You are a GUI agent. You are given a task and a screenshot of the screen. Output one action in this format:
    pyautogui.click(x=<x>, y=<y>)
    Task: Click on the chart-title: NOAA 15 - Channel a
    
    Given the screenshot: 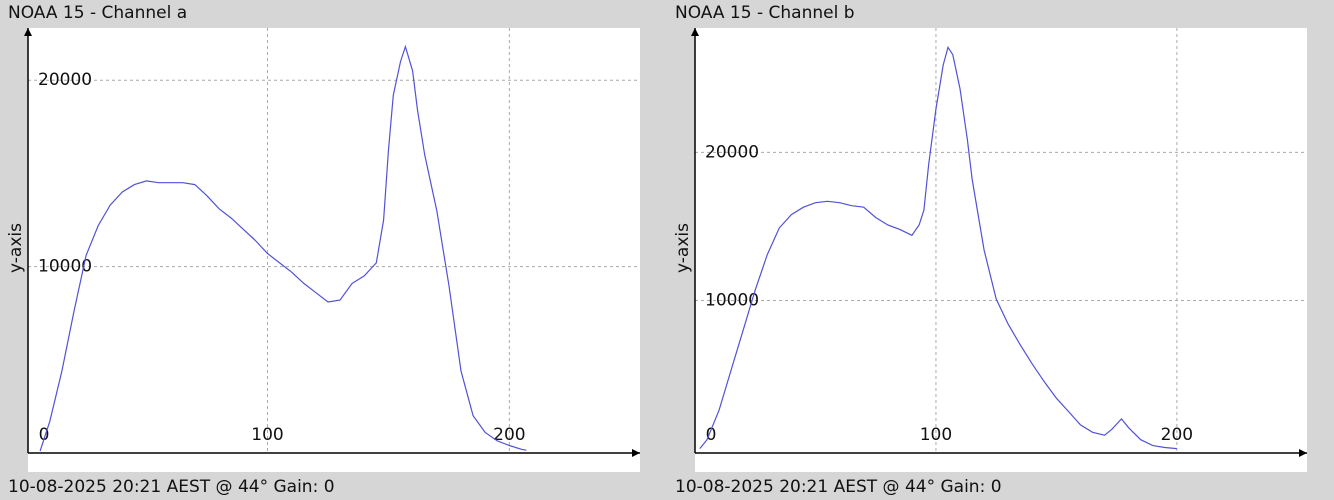 What is the action you would take?
    pyautogui.click(x=97, y=13)
    